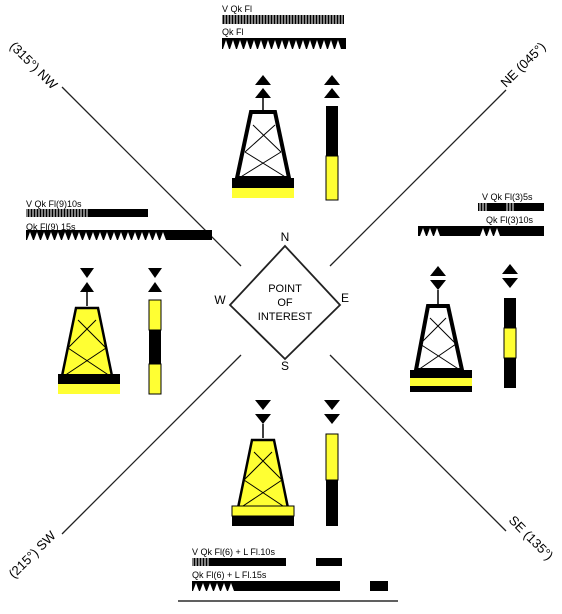  I want to click on ne-quadrant-label: NE (045°), so click(523, 64).